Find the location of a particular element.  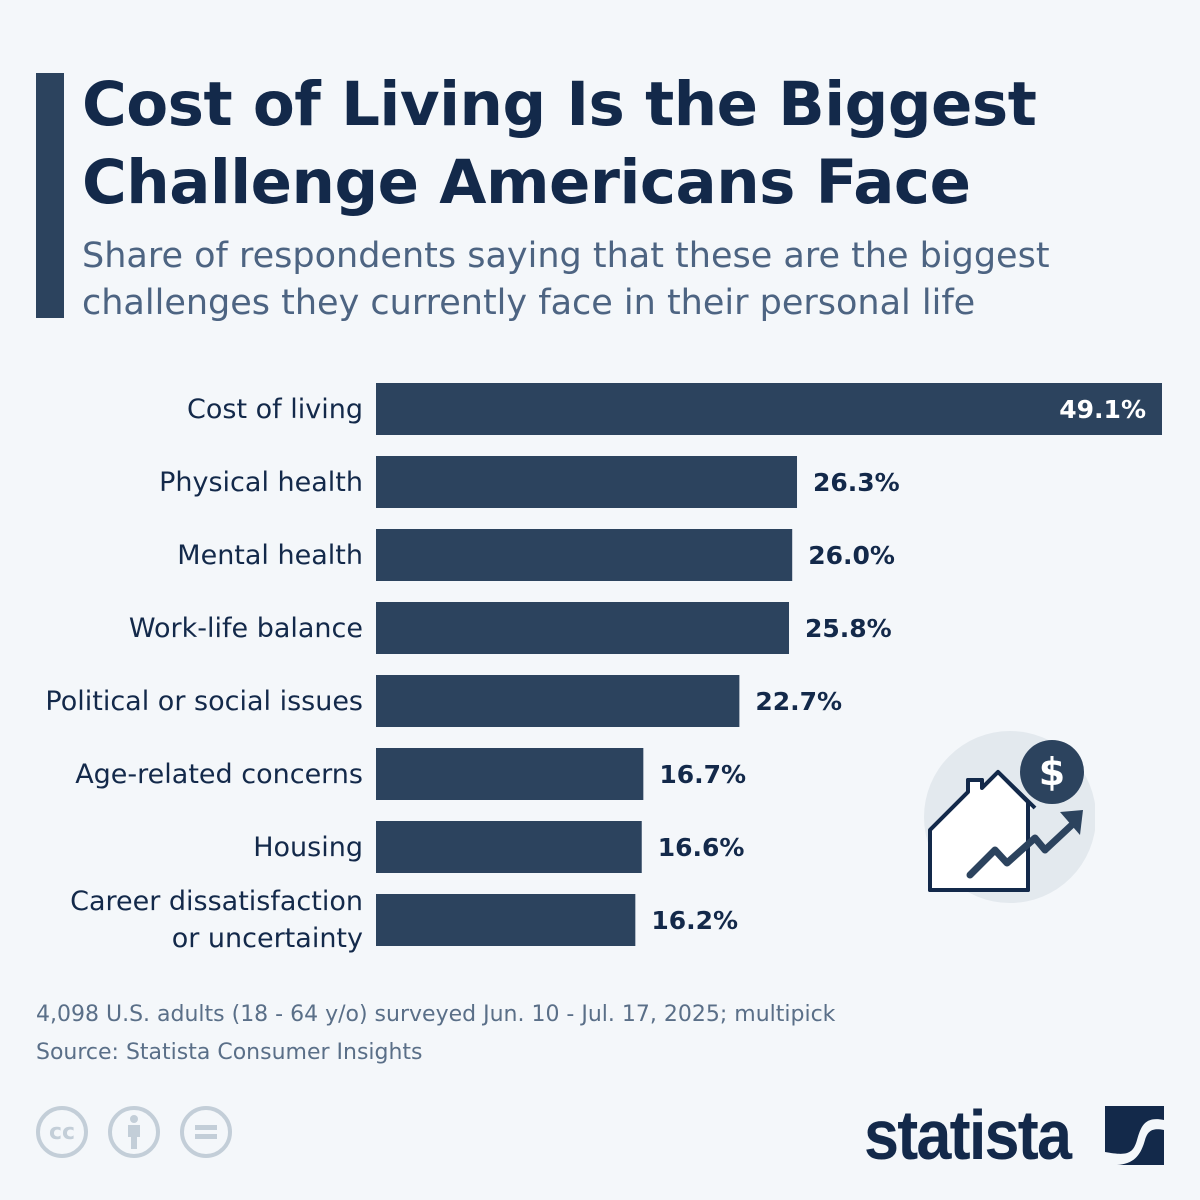

category-label: Physical health is located at coordinates (261, 482).